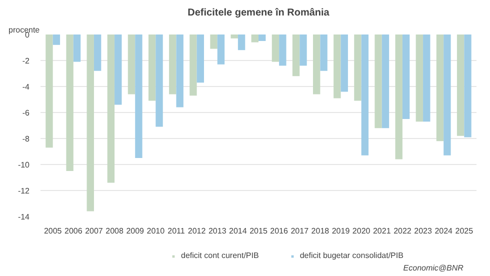 The image size is (490, 276). What do you see at coordinates (279, 231) in the screenshot?
I see `x-tick-label: 2016` at bounding box center [279, 231].